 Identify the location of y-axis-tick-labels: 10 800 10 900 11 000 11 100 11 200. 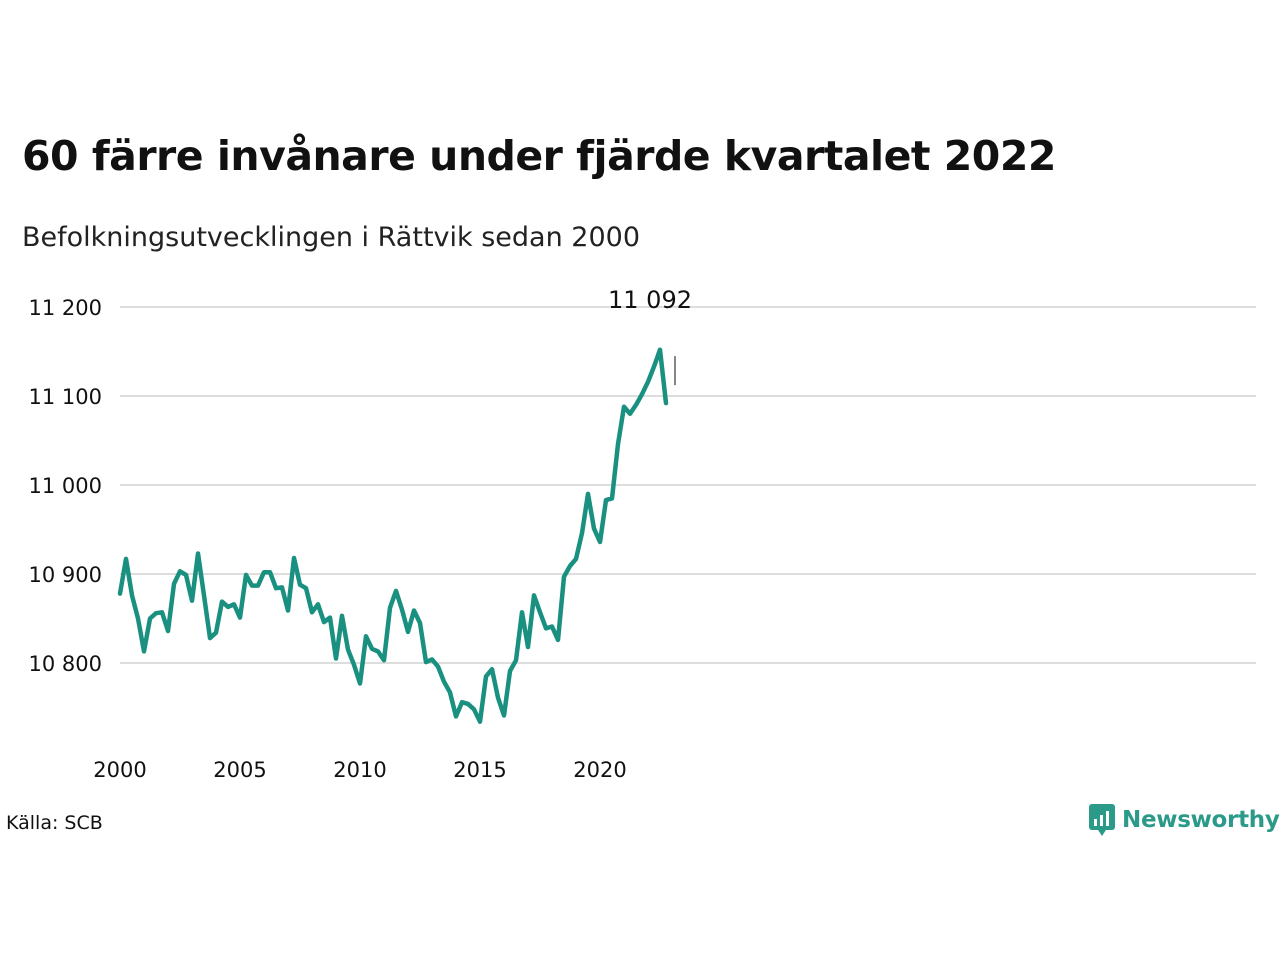
(65, 486).